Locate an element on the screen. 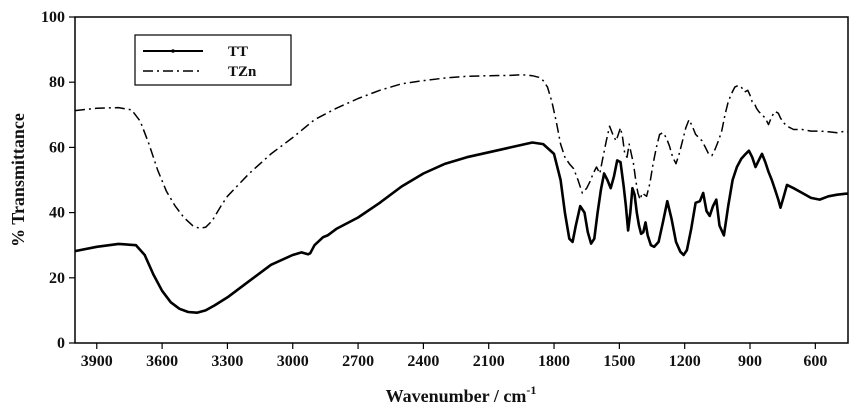 This screenshot has width=850, height=408. y-axis: 0 20 40 60 80 100 is located at coordinates (58, 180).